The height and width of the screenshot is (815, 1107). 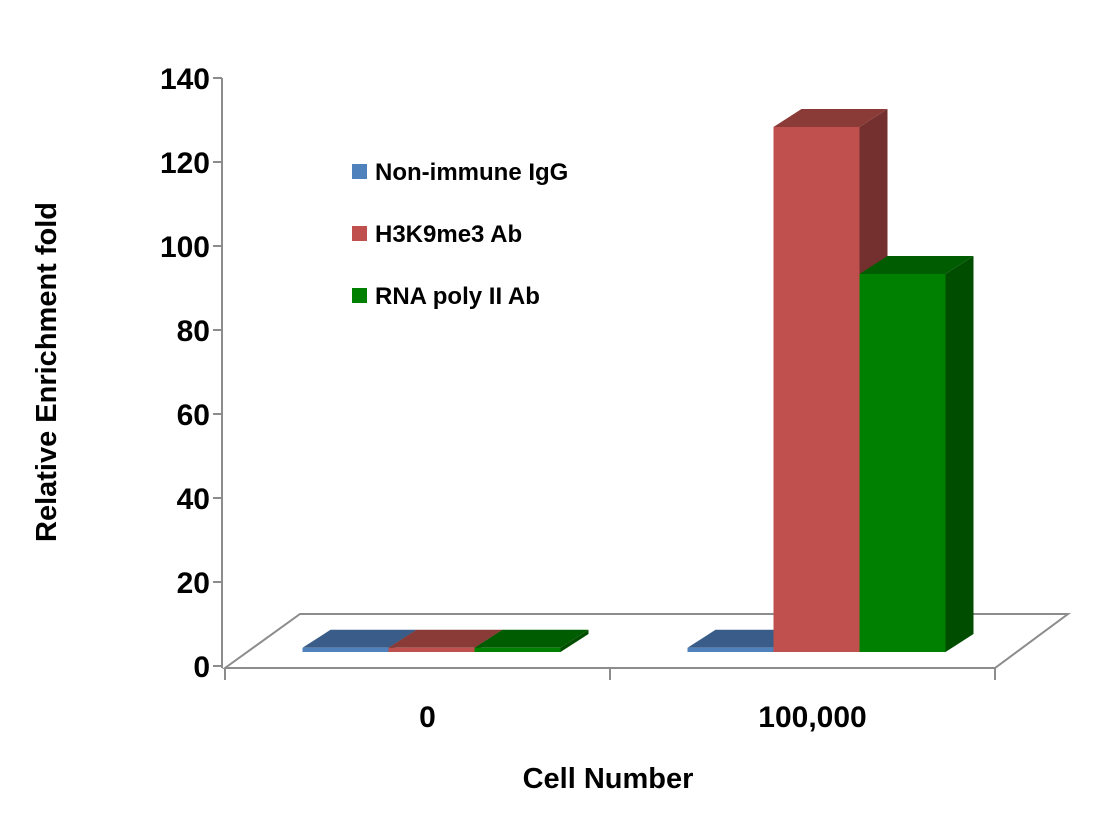 I want to click on x-category-label: 0, so click(x=427, y=717).